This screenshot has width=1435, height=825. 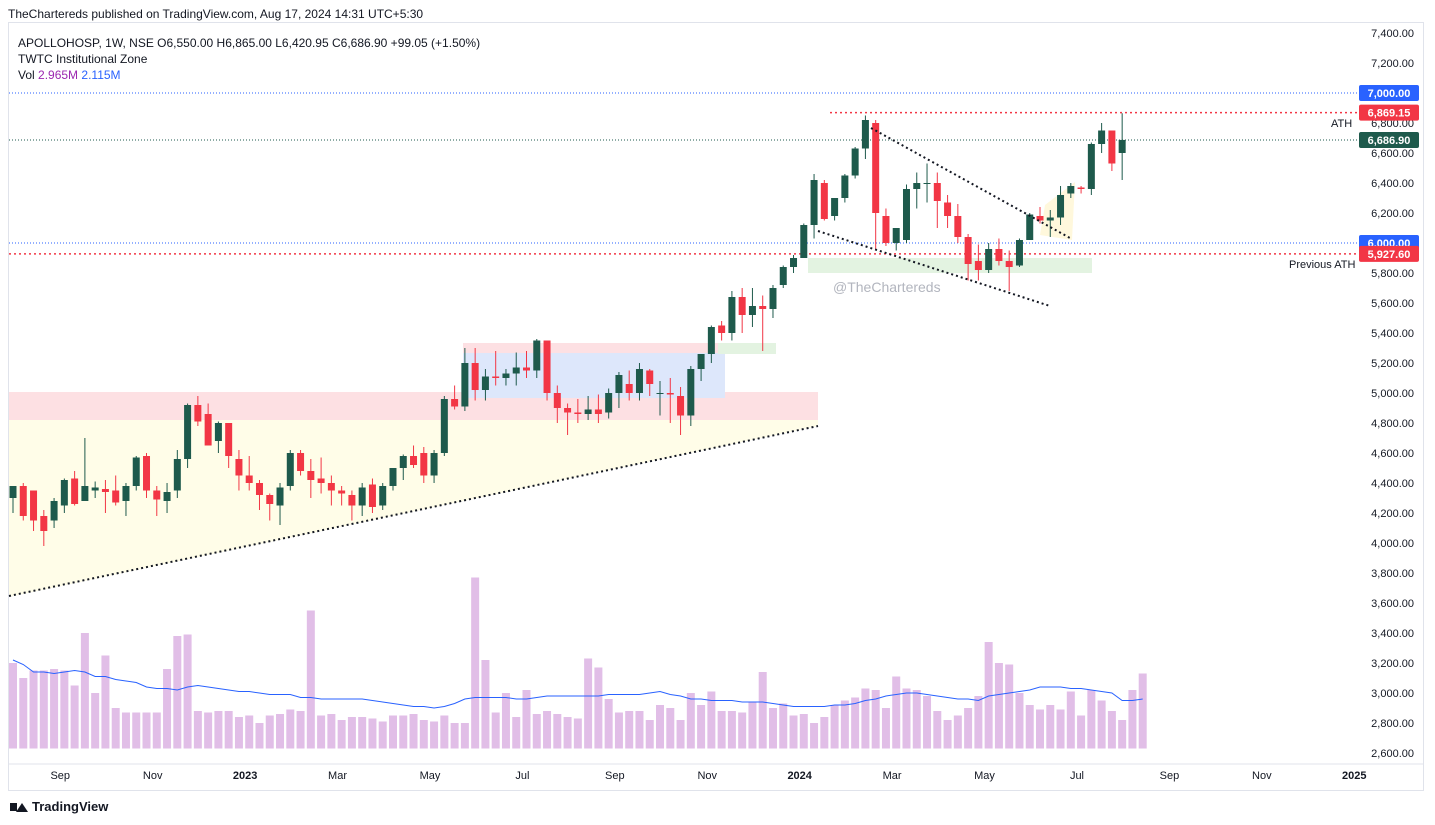 I want to click on legend-volume: Vol 2.965M 2.115M, so click(x=249, y=75).